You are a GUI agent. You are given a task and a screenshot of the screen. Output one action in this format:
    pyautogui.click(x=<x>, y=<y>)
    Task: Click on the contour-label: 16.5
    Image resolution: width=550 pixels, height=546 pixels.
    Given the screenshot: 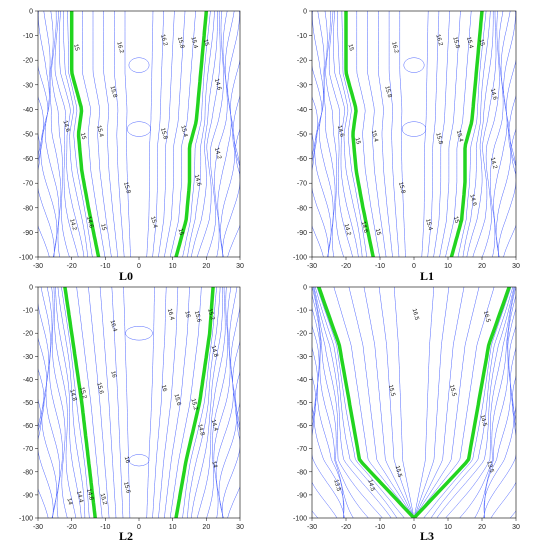 What is the action you would take?
    pyautogui.click(x=486, y=316)
    